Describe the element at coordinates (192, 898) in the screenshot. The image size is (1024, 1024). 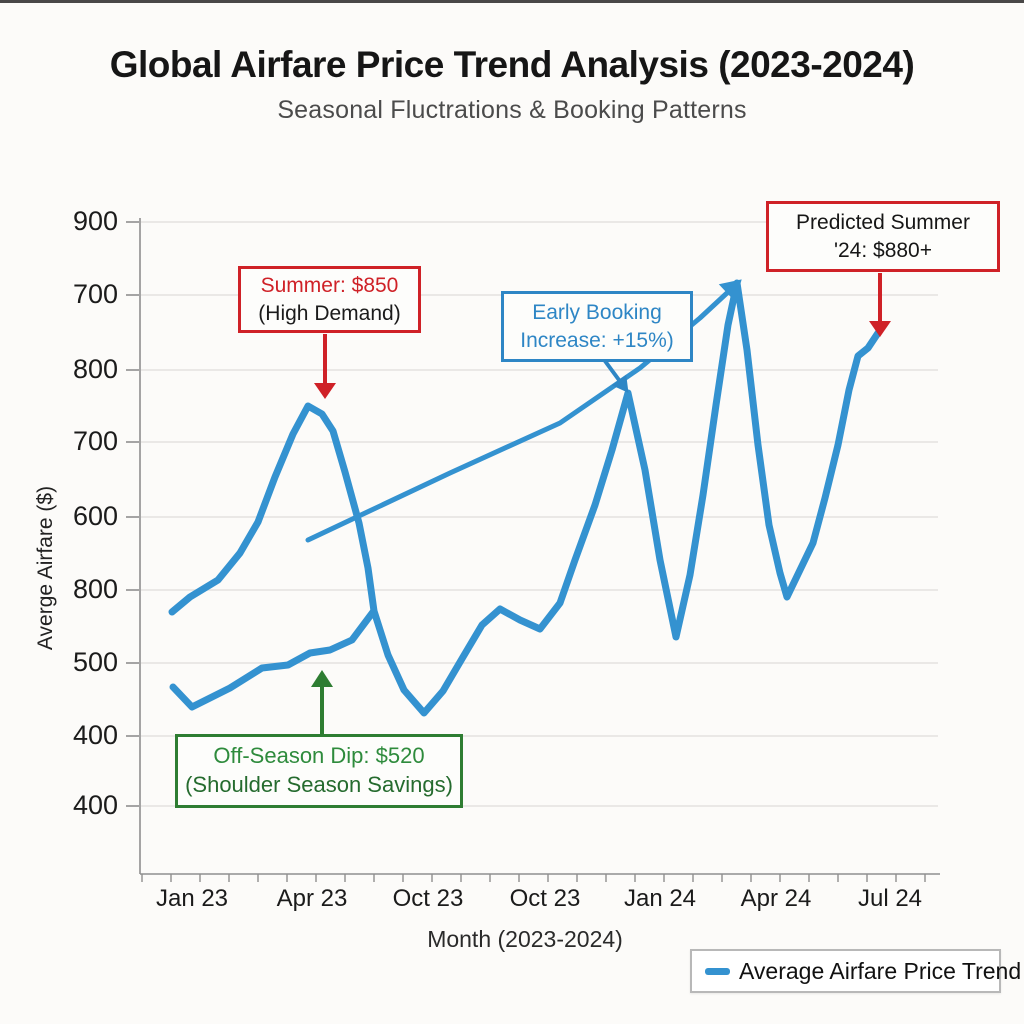
I see `x-tick-label: Jan 23` at that location.